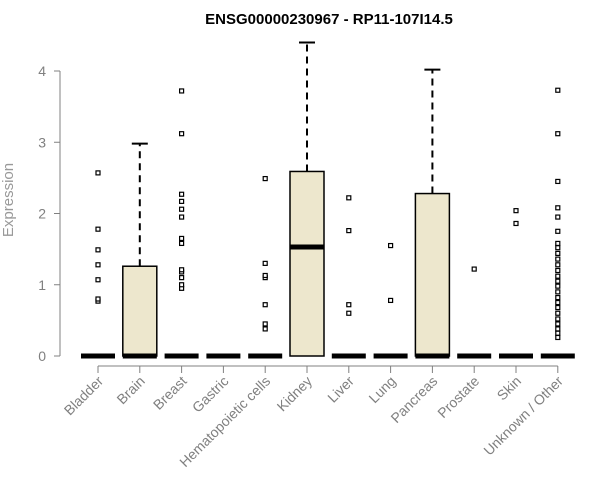 This screenshot has height=500, width=600. Describe the element at coordinates (265, 267) in the screenshot. I see `box-hematopoietic-cells` at that location.